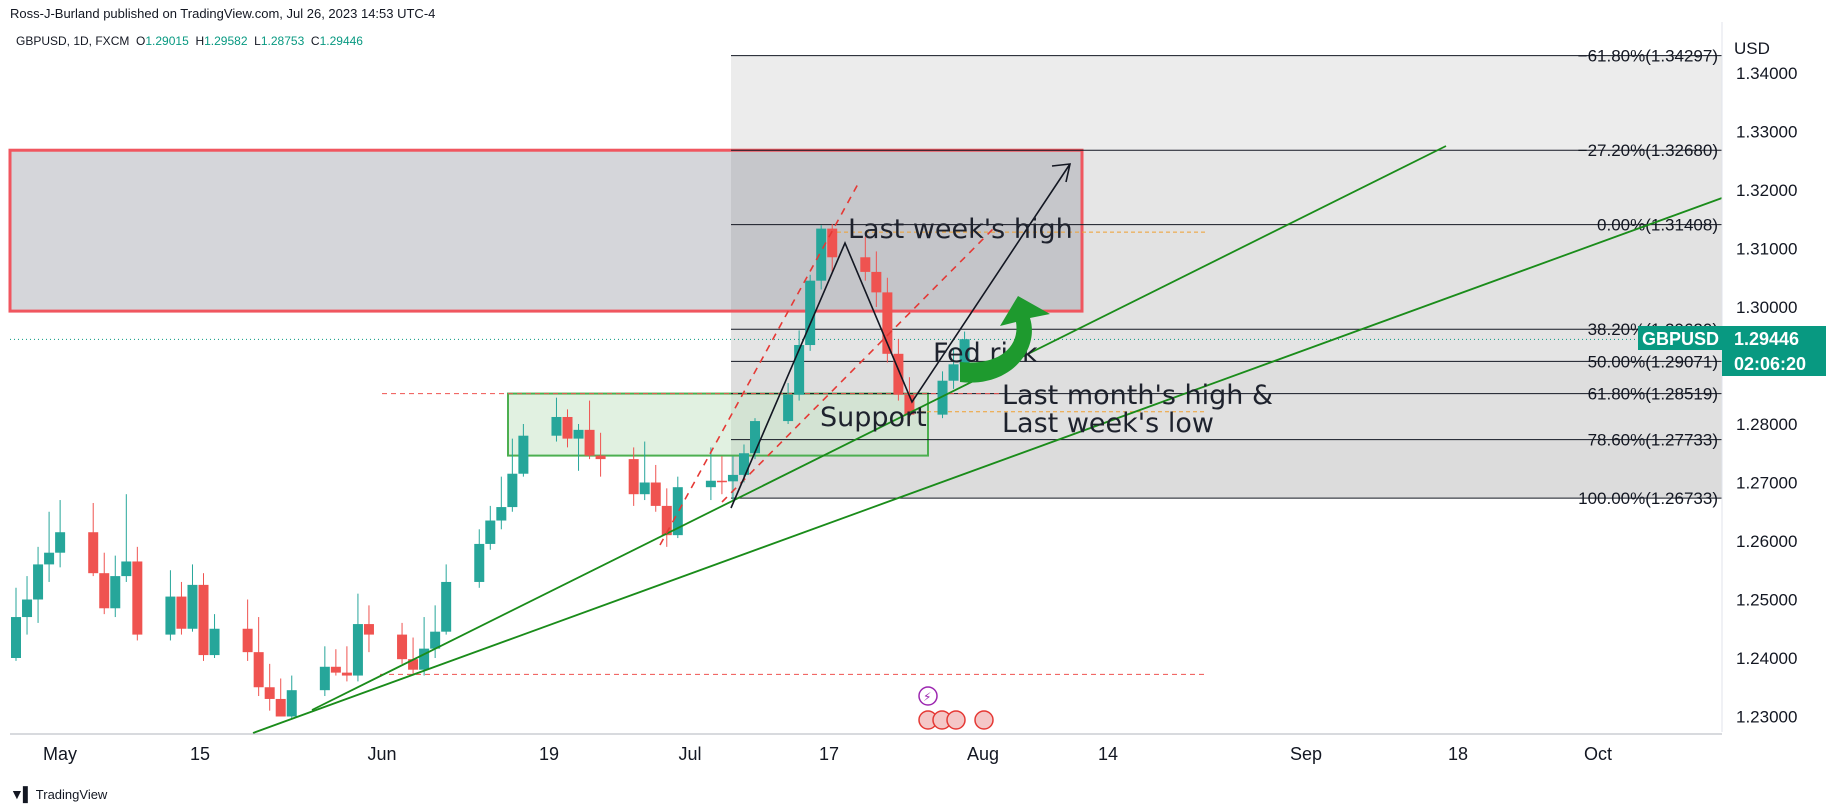  What do you see at coordinates (141, 41) in the screenshot?
I see `open-label: O` at bounding box center [141, 41].